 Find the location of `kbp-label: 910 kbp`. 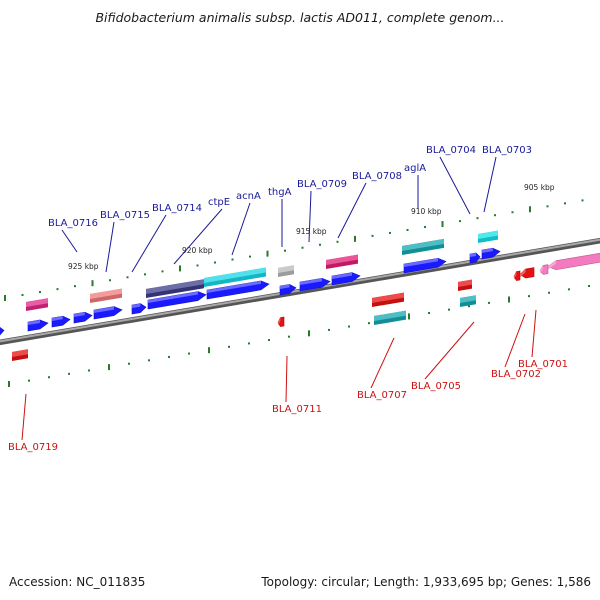

kbp-label: 910 kbp is located at coordinates (426, 211).